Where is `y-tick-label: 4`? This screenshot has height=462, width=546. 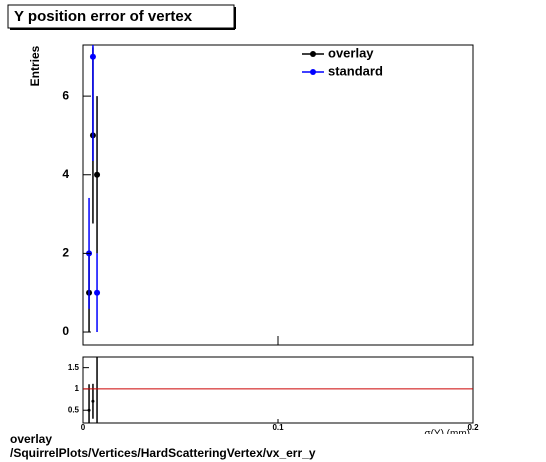 y-tick-label: 4 is located at coordinates (65, 174).